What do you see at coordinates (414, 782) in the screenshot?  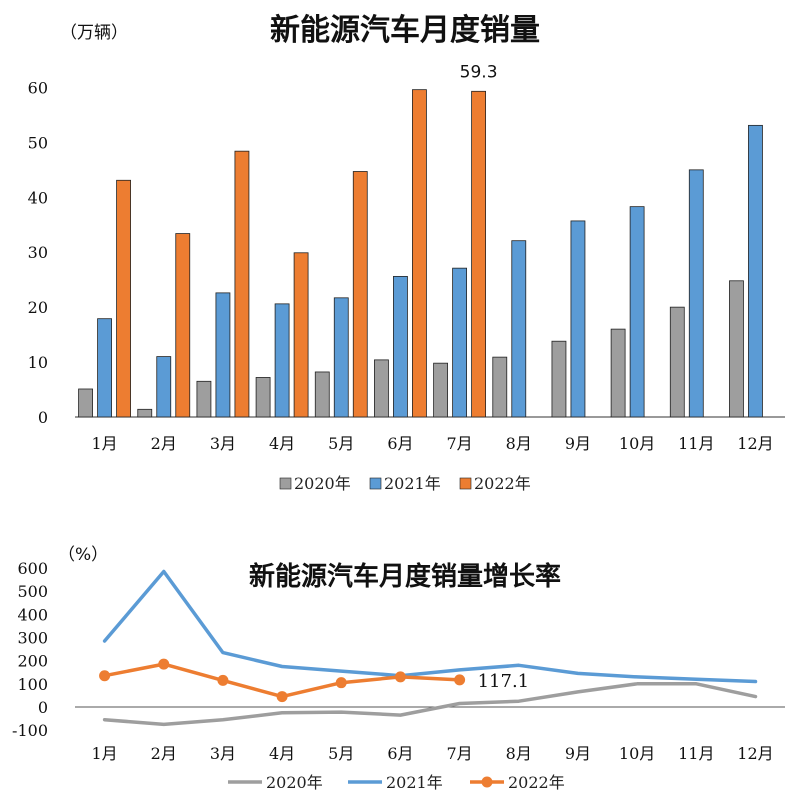 I see `line-legend-label-2021: 2021年` at bounding box center [414, 782].